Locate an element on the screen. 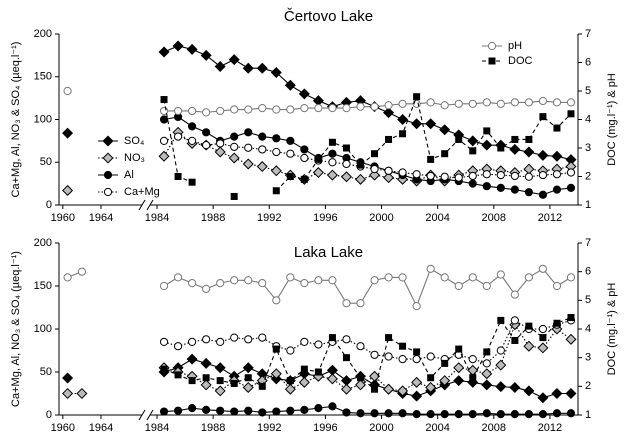 This screenshot has width=626, height=441. x-tick-label: 2004 is located at coordinates (437, 218).